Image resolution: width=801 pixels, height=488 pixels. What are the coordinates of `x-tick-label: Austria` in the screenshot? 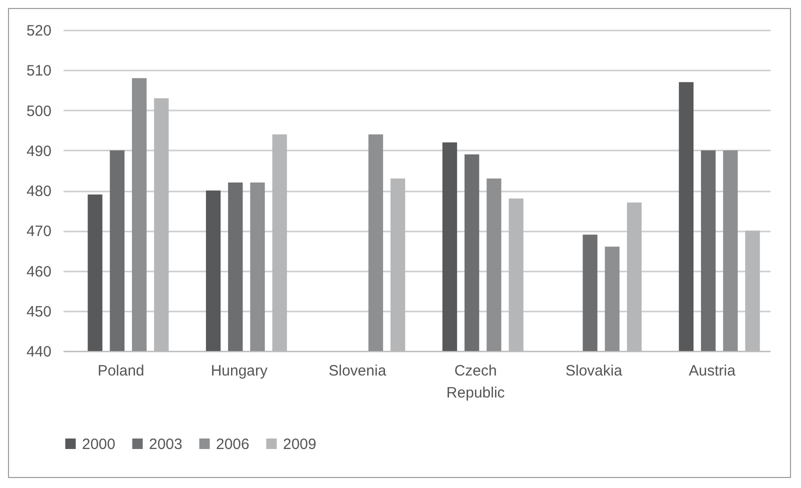 It's located at (712, 371).